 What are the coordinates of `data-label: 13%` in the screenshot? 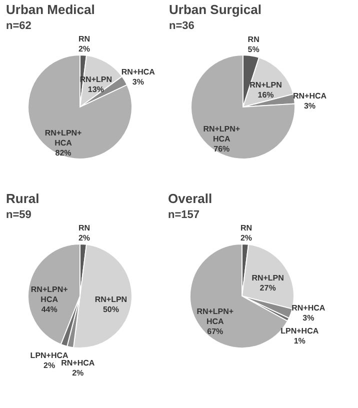 It's located at (96, 89).